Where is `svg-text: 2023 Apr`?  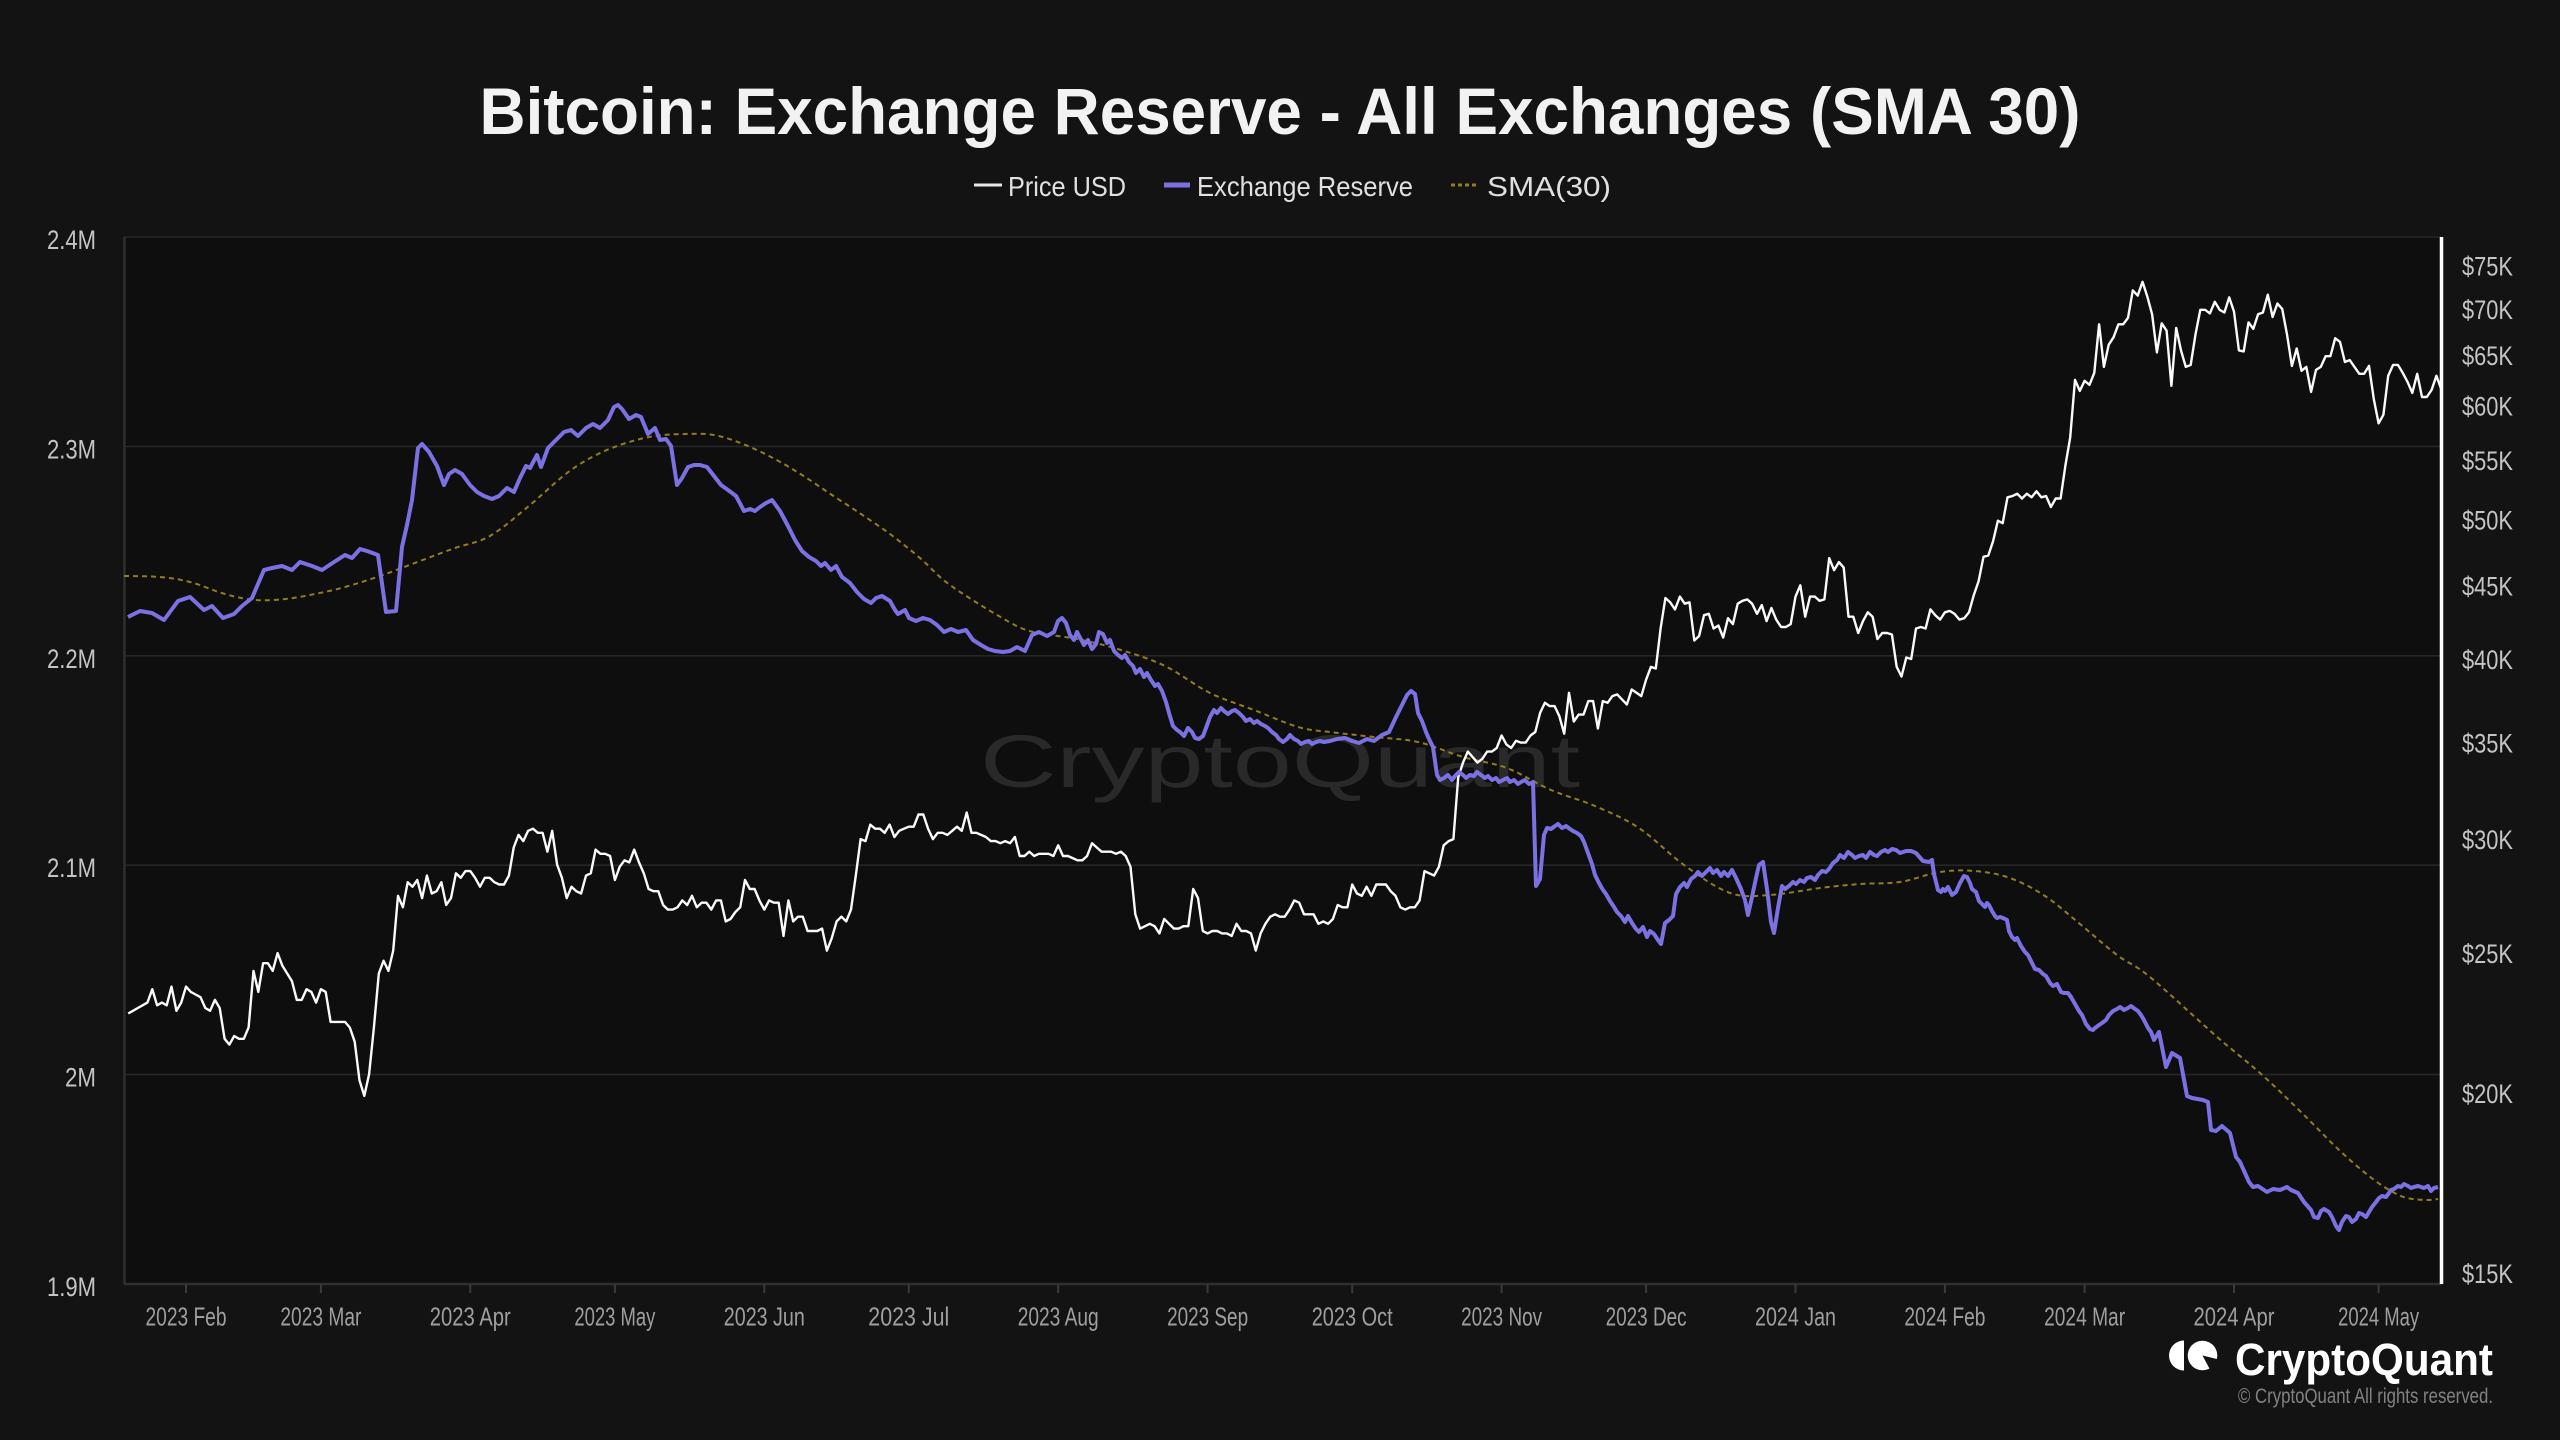
svg-text: 2023 Apr is located at coordinates (470, 1317).